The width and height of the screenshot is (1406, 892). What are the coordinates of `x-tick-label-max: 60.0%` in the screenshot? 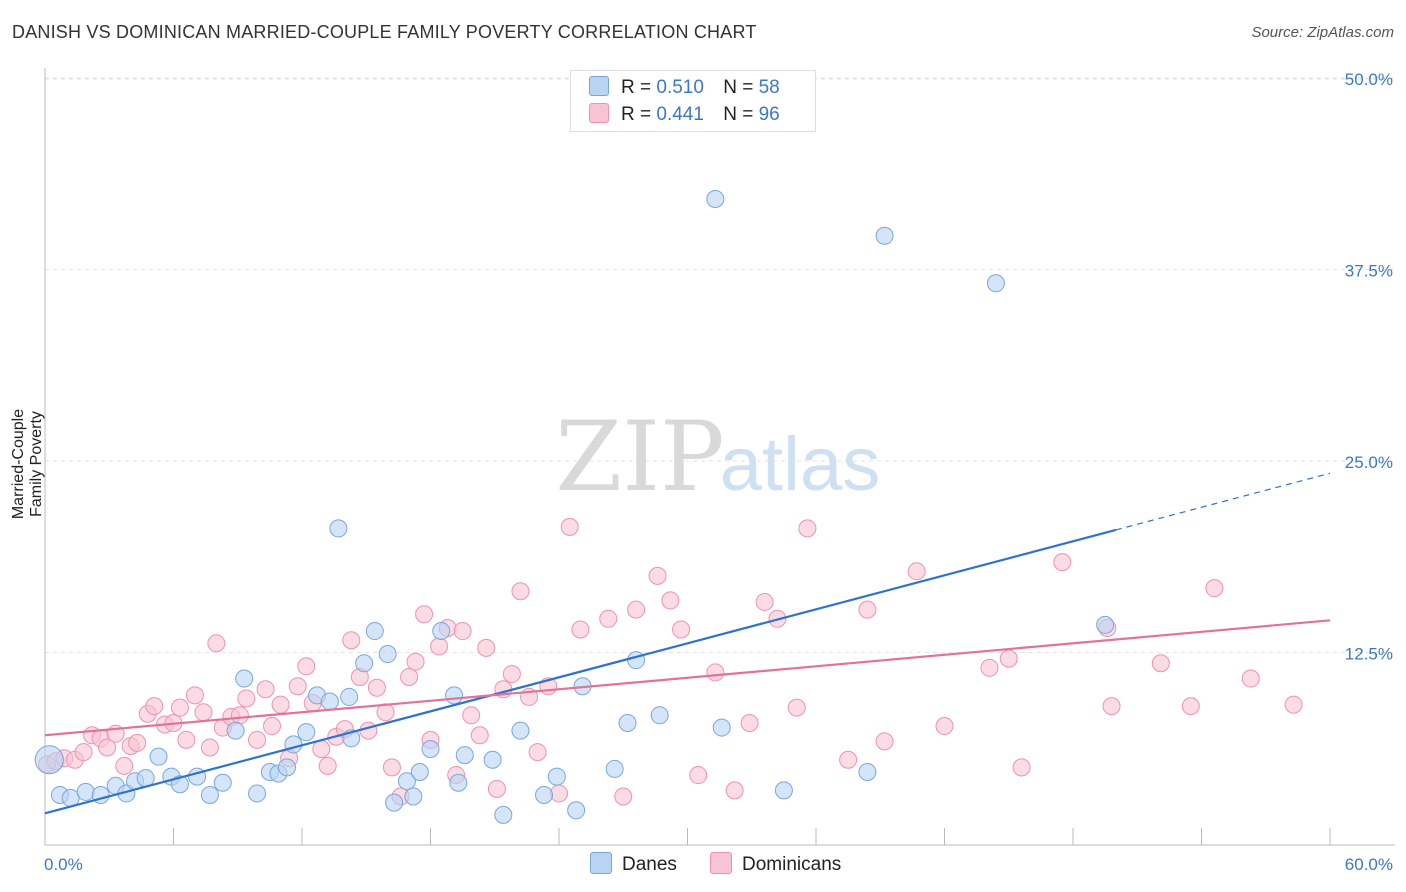 It's located at (1369, 864).